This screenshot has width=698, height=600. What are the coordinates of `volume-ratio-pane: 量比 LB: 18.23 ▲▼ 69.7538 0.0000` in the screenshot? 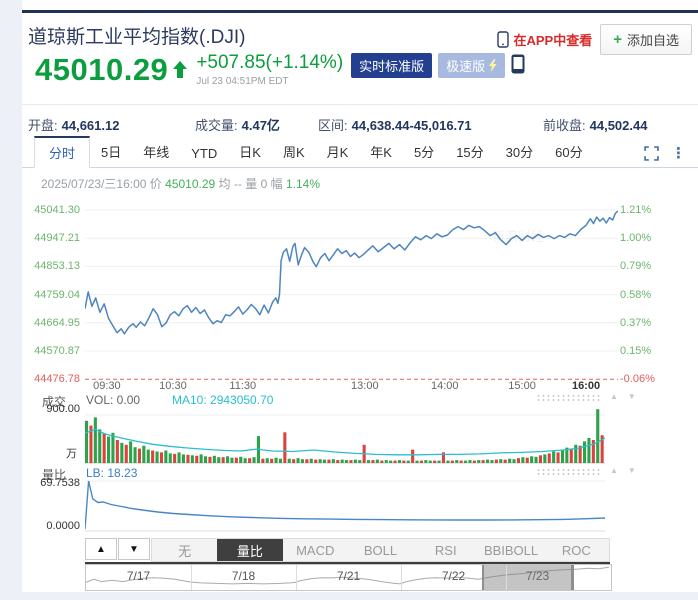 It's located at (360, 502).